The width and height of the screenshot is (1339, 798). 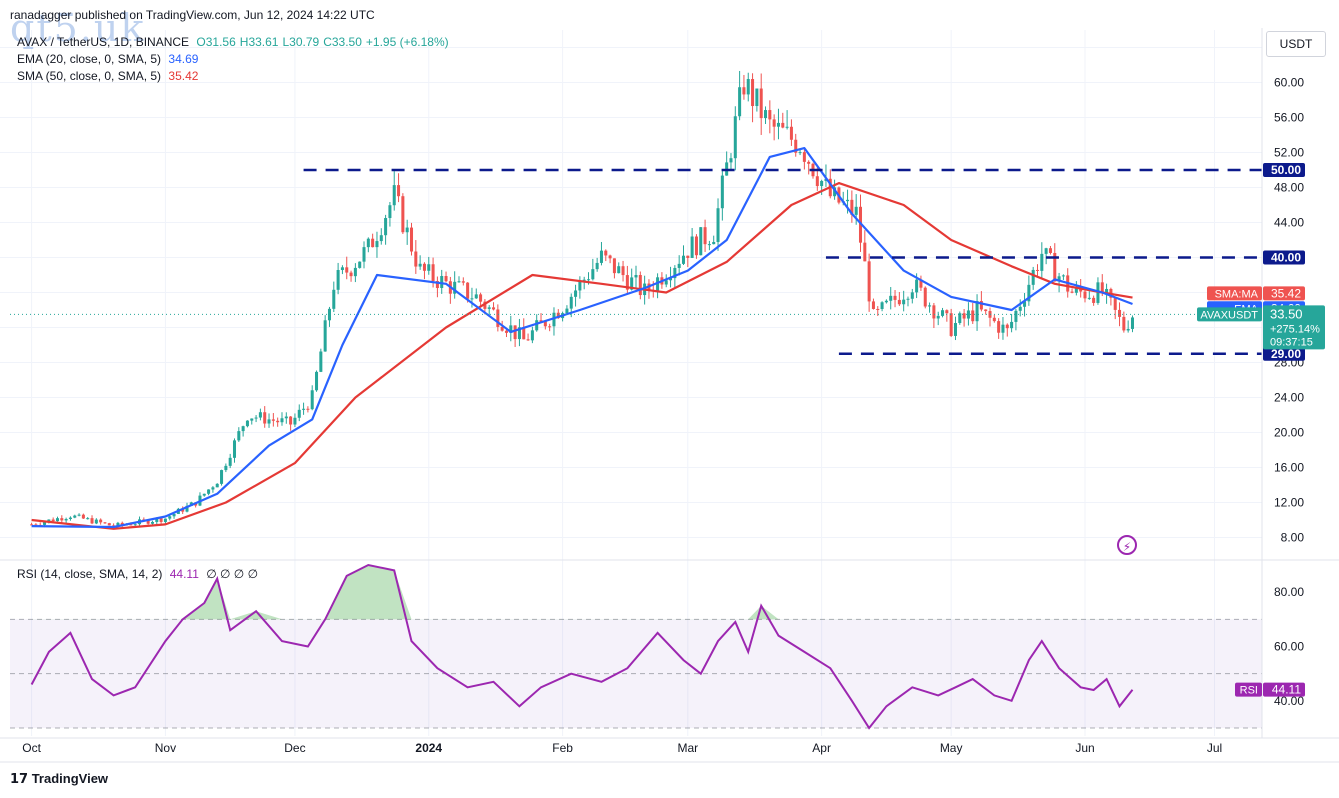 I want to click on sma-value: 35.42, so click(x=183, y=76).